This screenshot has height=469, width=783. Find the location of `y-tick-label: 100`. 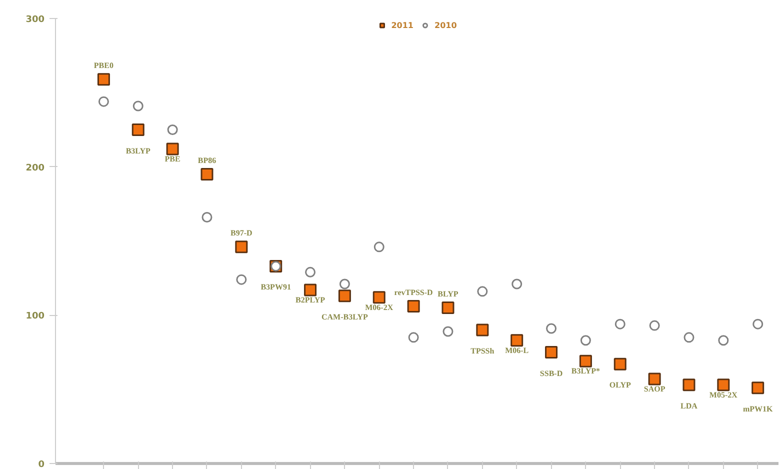

y-tick-label: 100 is located at coordinates (35, 317).